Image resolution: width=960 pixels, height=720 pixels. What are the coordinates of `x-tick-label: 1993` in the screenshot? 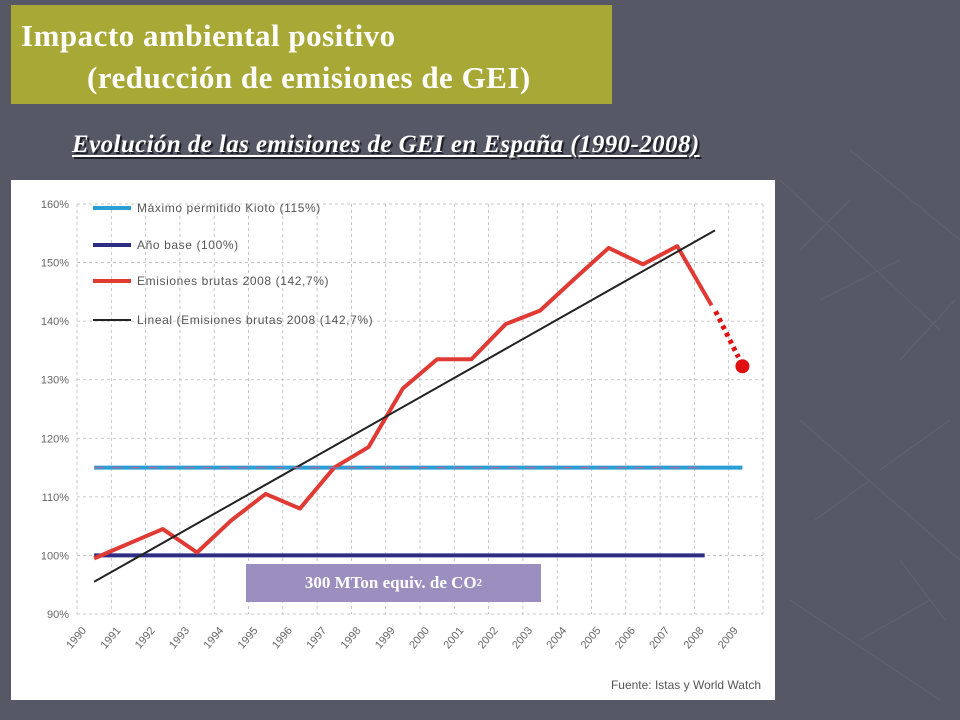 It's located at (179, 638).